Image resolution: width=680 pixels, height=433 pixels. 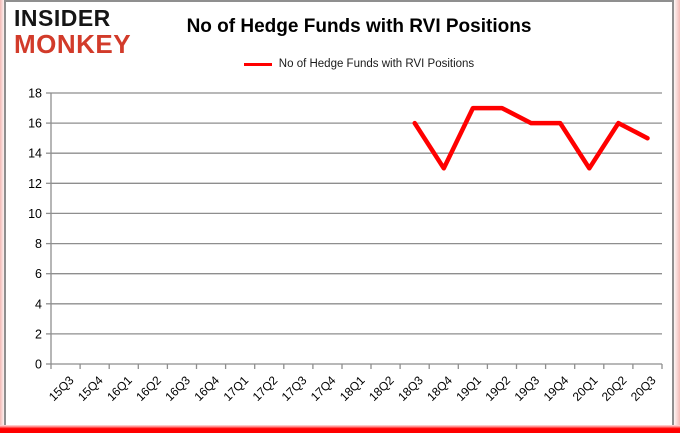 I want to click on x-tick-label: 17Q3, so click(x=294, y=388).